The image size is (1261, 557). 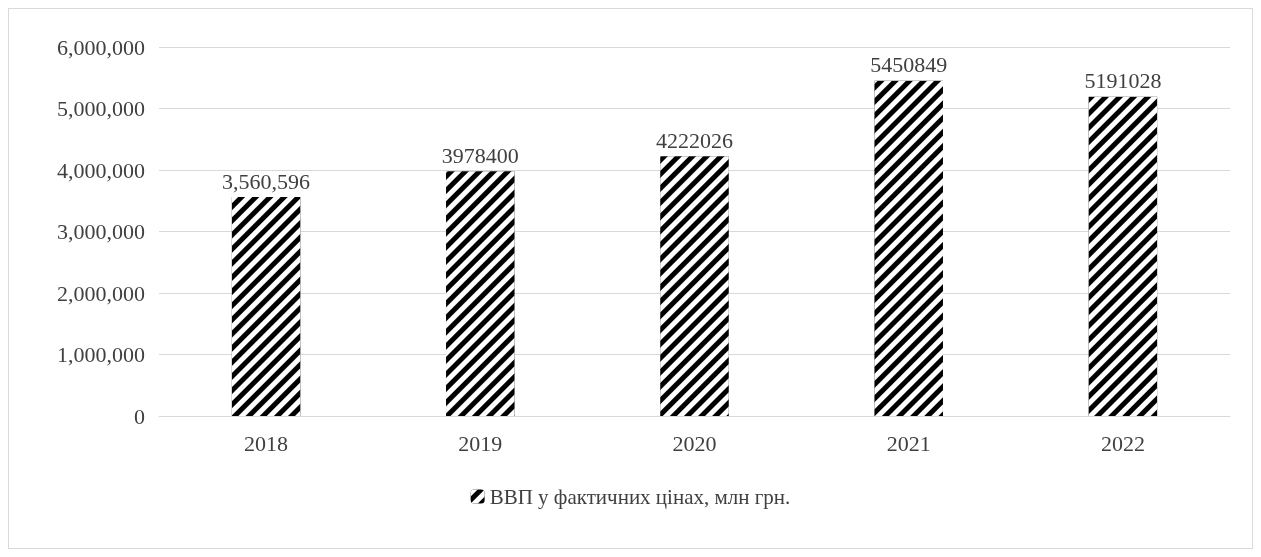 What do you see at coordinates (101, 231) in the screenshot?
I see `y-tick-label: 3,000,000` at bounding box center [101, 231].